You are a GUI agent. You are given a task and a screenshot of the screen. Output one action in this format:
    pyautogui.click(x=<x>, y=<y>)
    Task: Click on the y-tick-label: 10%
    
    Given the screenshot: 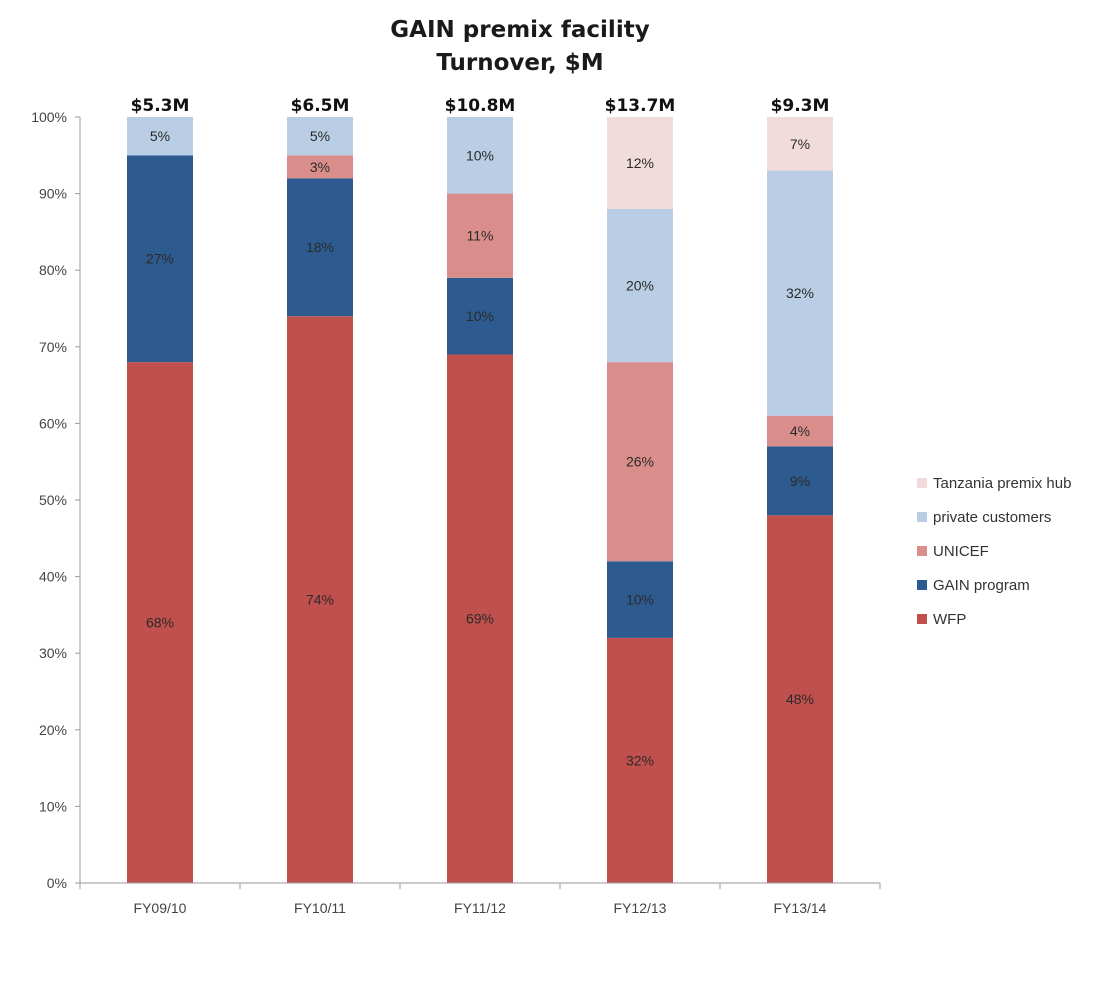 What is the action you would take?
    pyautogui.click(x=53, y=806)
    